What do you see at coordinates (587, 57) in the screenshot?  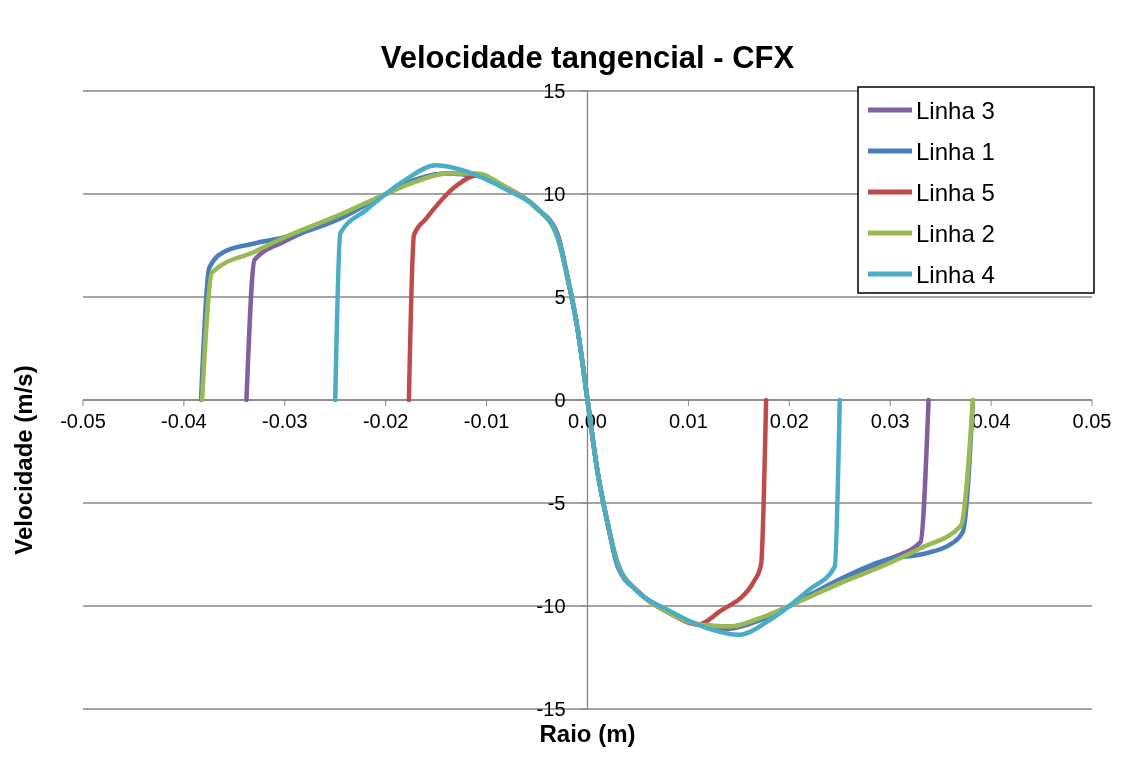 I see `chart-title: Velocidade tangencial - CFX` at bounding box center [587, 57].